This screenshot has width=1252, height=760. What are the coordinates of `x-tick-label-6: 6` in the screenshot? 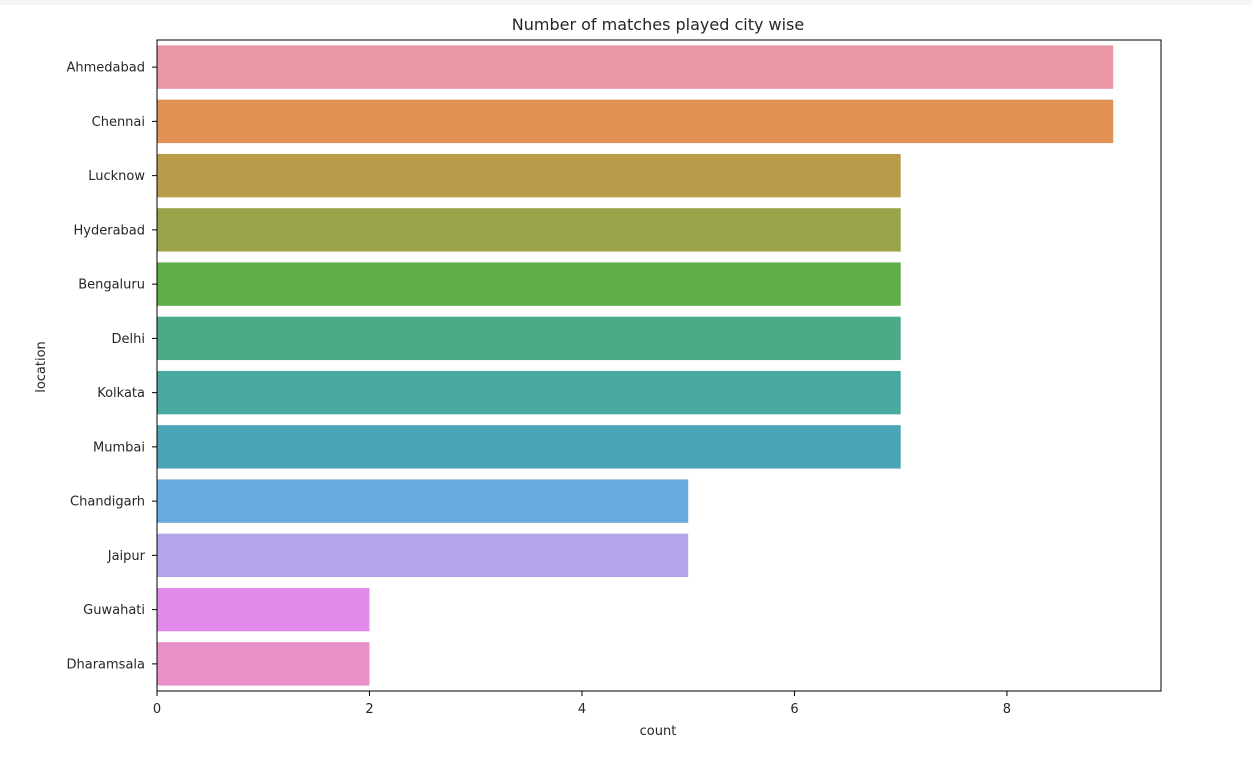 It's located at (794, 709).